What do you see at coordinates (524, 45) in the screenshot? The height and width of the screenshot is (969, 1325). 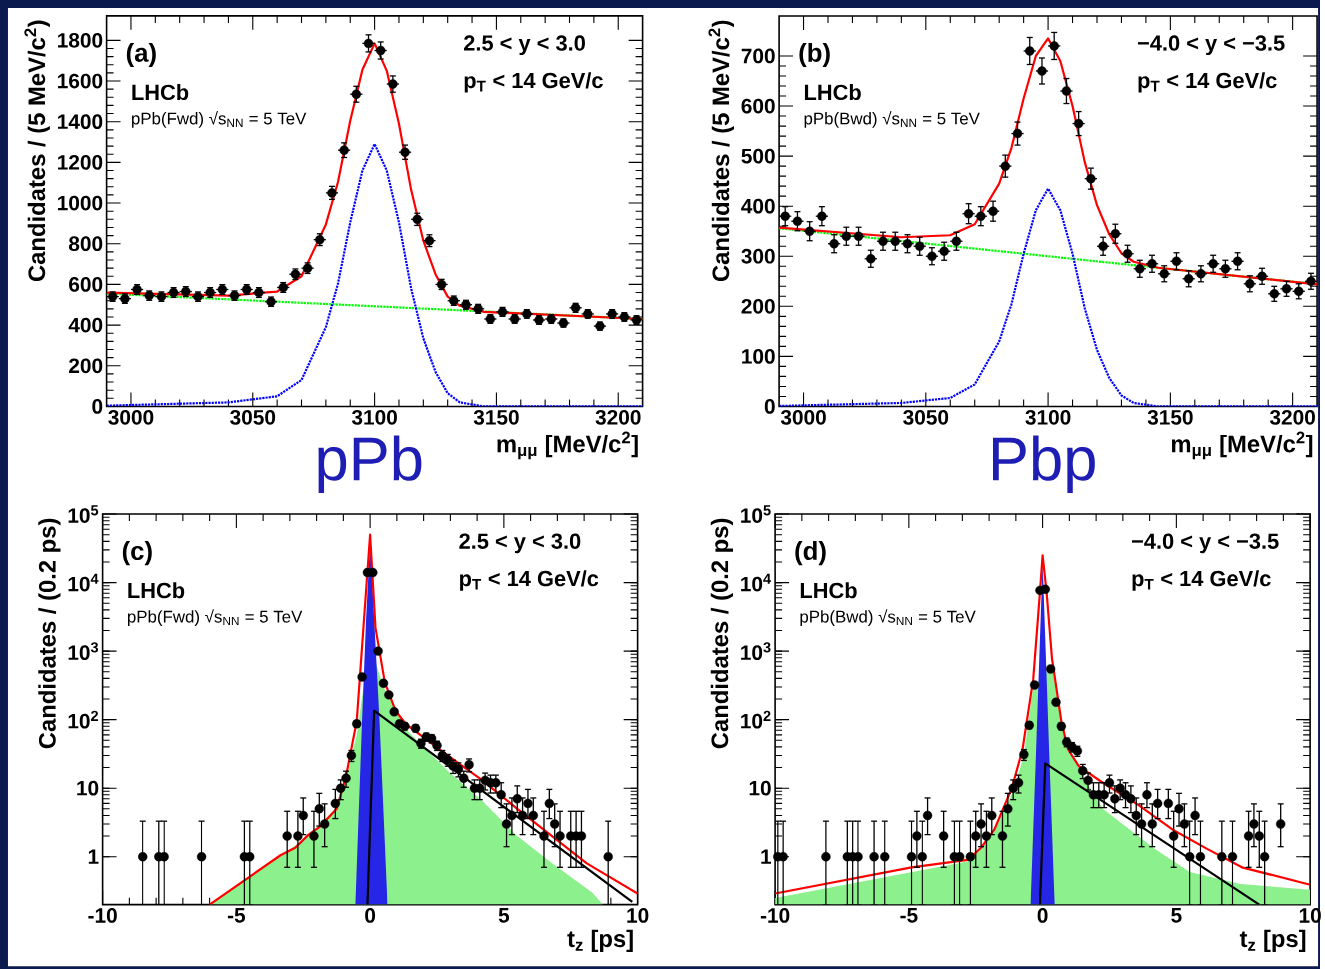 I see `annotation: 2.5 < y < 3.0` at bounding box center [524, 45].